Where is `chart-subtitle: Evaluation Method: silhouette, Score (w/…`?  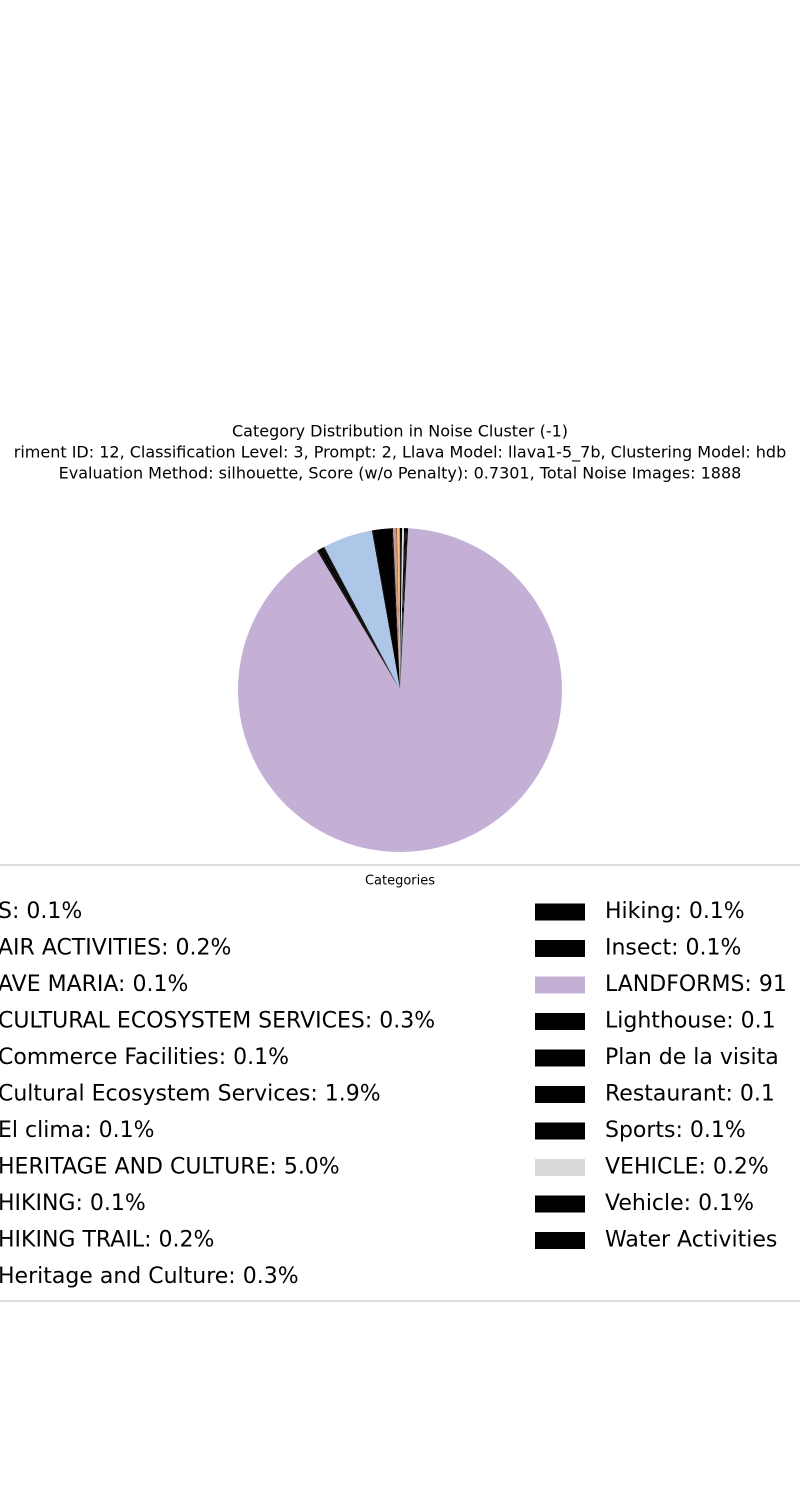 chart-subtitle: Evaluation Method: silhouette, Score (w/… is located at coordinates (400, 473).